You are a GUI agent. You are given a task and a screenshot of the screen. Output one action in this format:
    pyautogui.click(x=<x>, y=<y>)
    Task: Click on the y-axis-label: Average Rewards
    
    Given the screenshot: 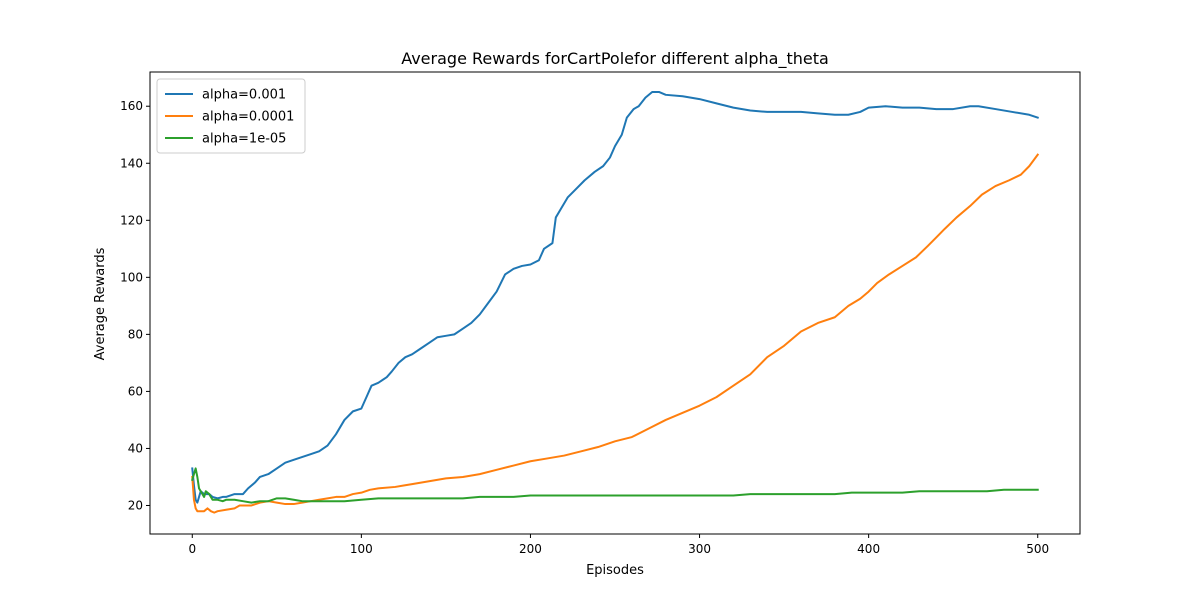 What is the action you would take?
    pyautogui.click(x=100, y=303)
    